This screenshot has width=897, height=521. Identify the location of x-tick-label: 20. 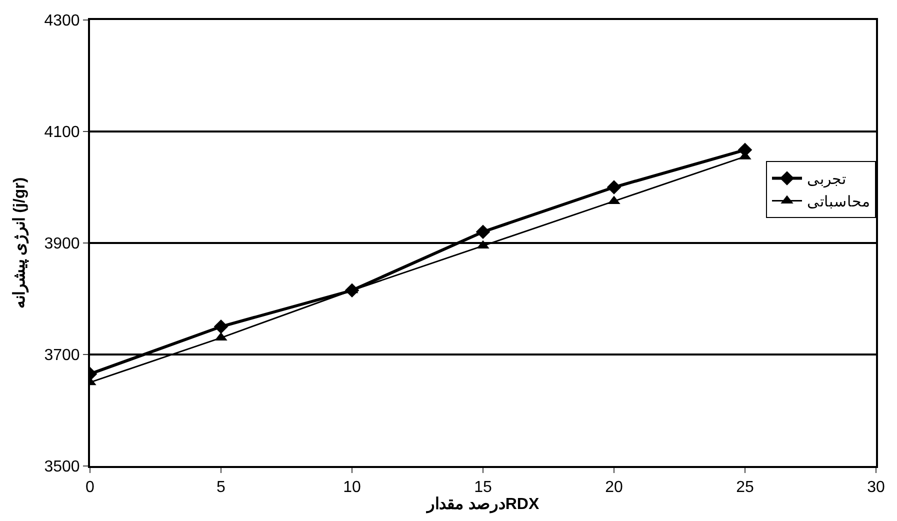
(614, 487).